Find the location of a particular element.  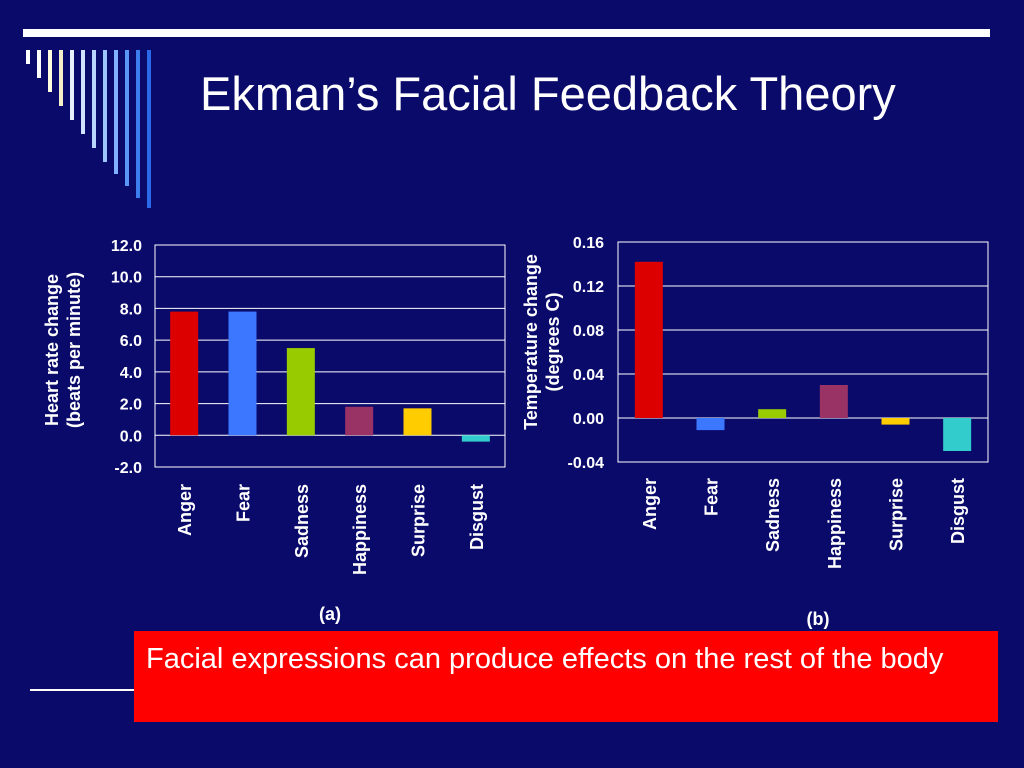

chart-b-y-tick-label: 0.04 is located at coordinates (588, 375).